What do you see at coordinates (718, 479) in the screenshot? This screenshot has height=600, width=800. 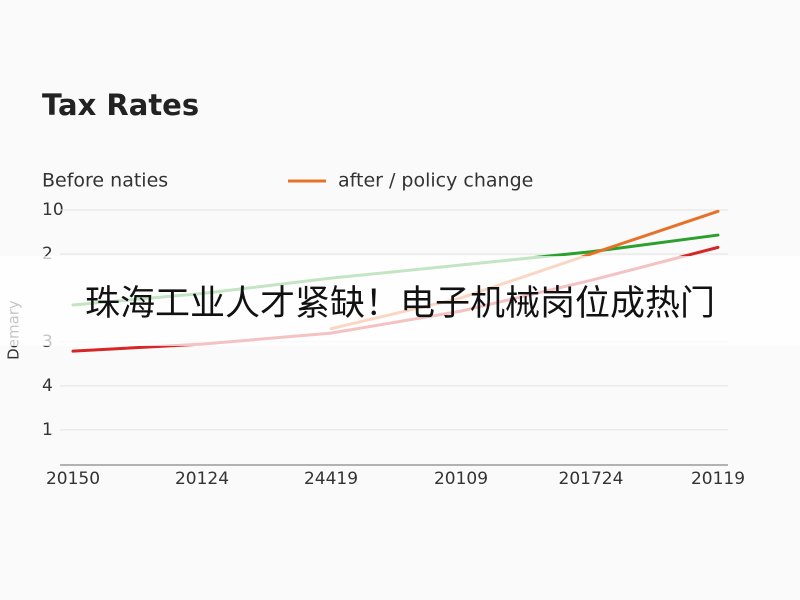 I see `x-tick-label: 20119` at bounding box center [718, 479].